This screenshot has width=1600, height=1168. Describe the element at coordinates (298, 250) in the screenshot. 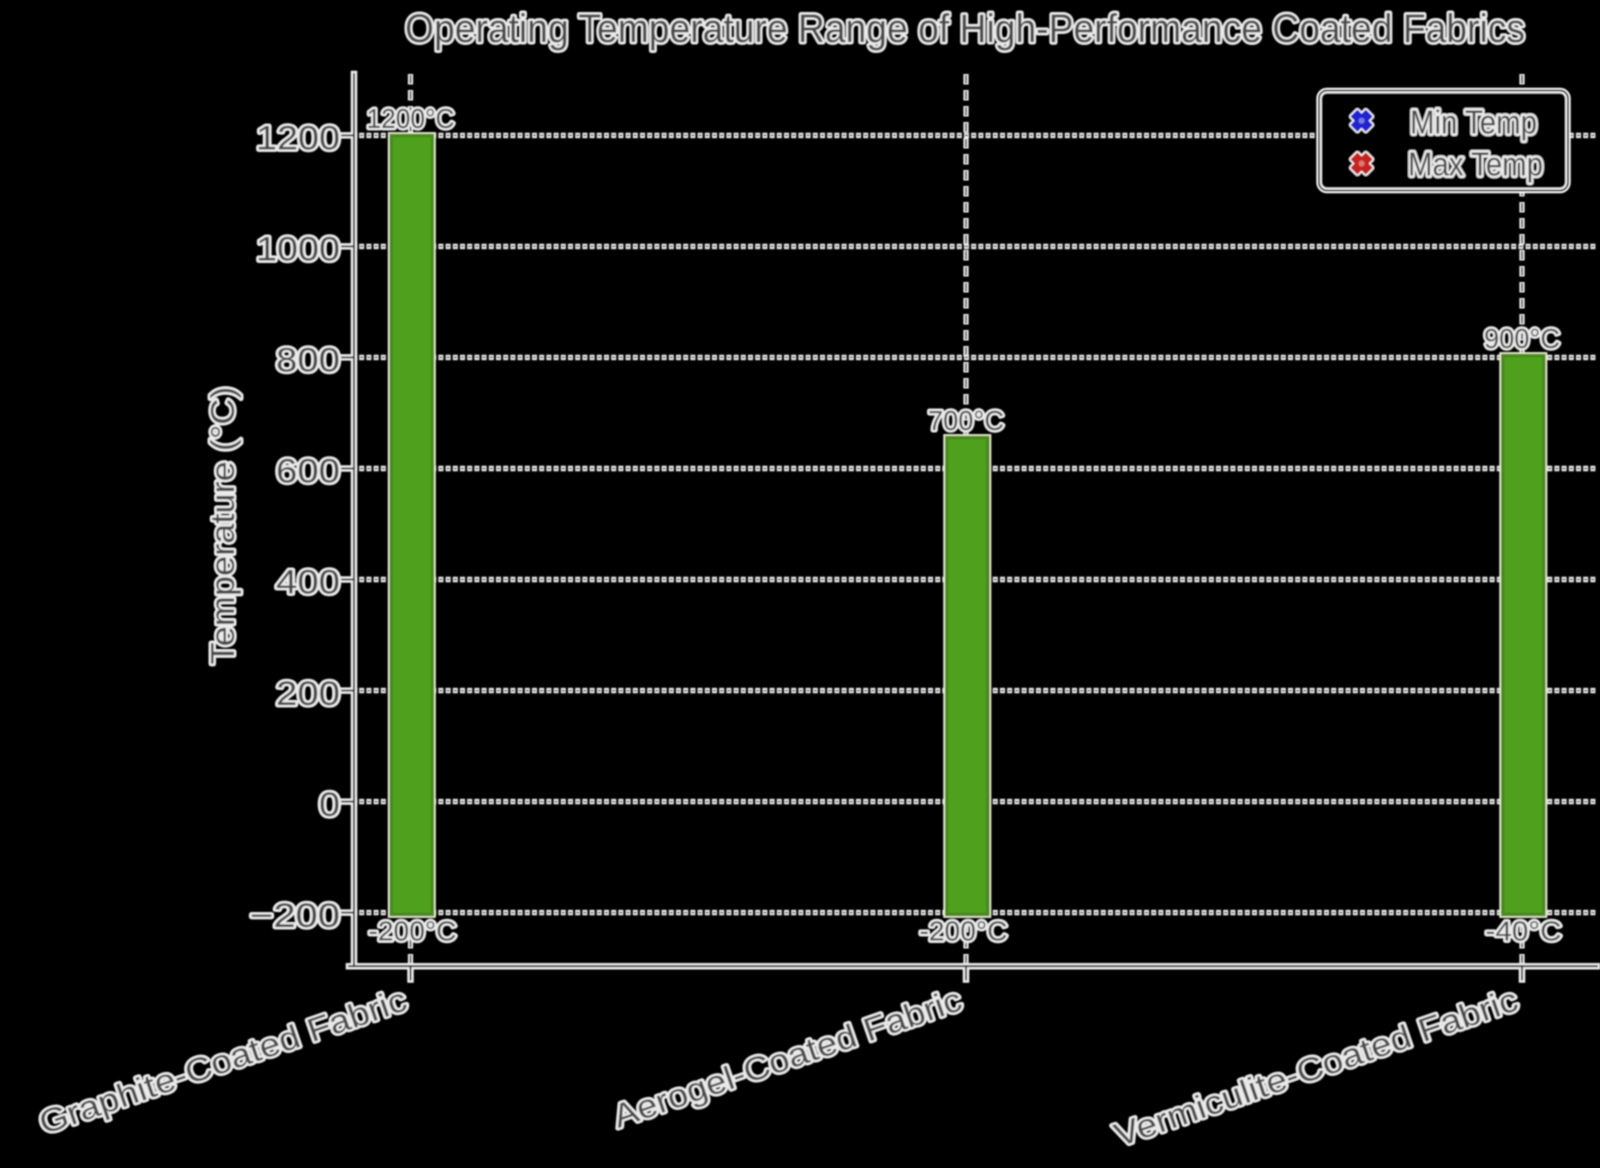

I see `svg-text: 1000` at that location.